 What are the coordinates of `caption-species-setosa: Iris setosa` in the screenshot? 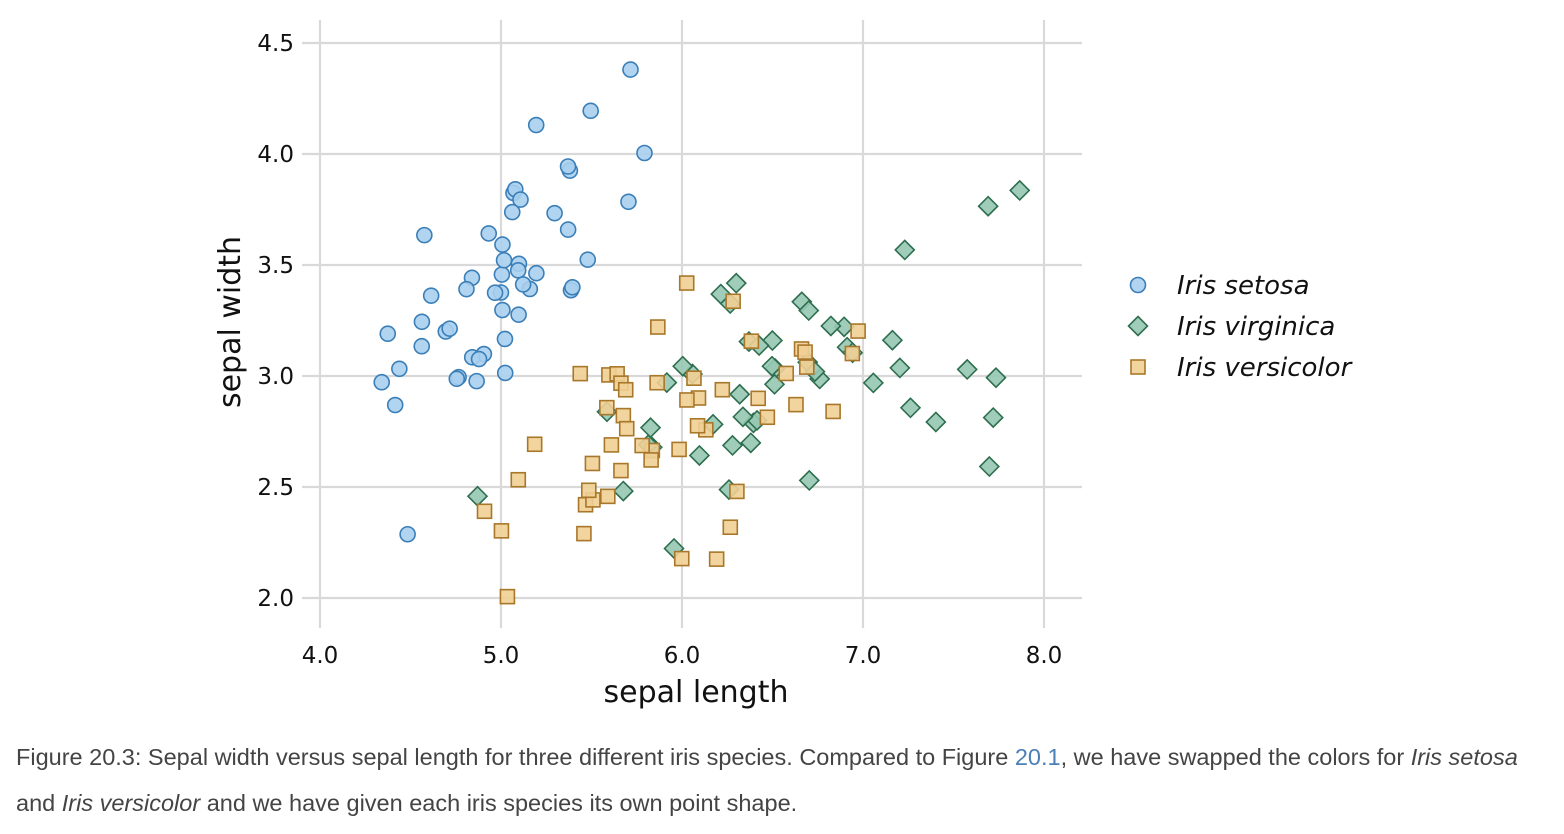 It's located at (1464, 757).